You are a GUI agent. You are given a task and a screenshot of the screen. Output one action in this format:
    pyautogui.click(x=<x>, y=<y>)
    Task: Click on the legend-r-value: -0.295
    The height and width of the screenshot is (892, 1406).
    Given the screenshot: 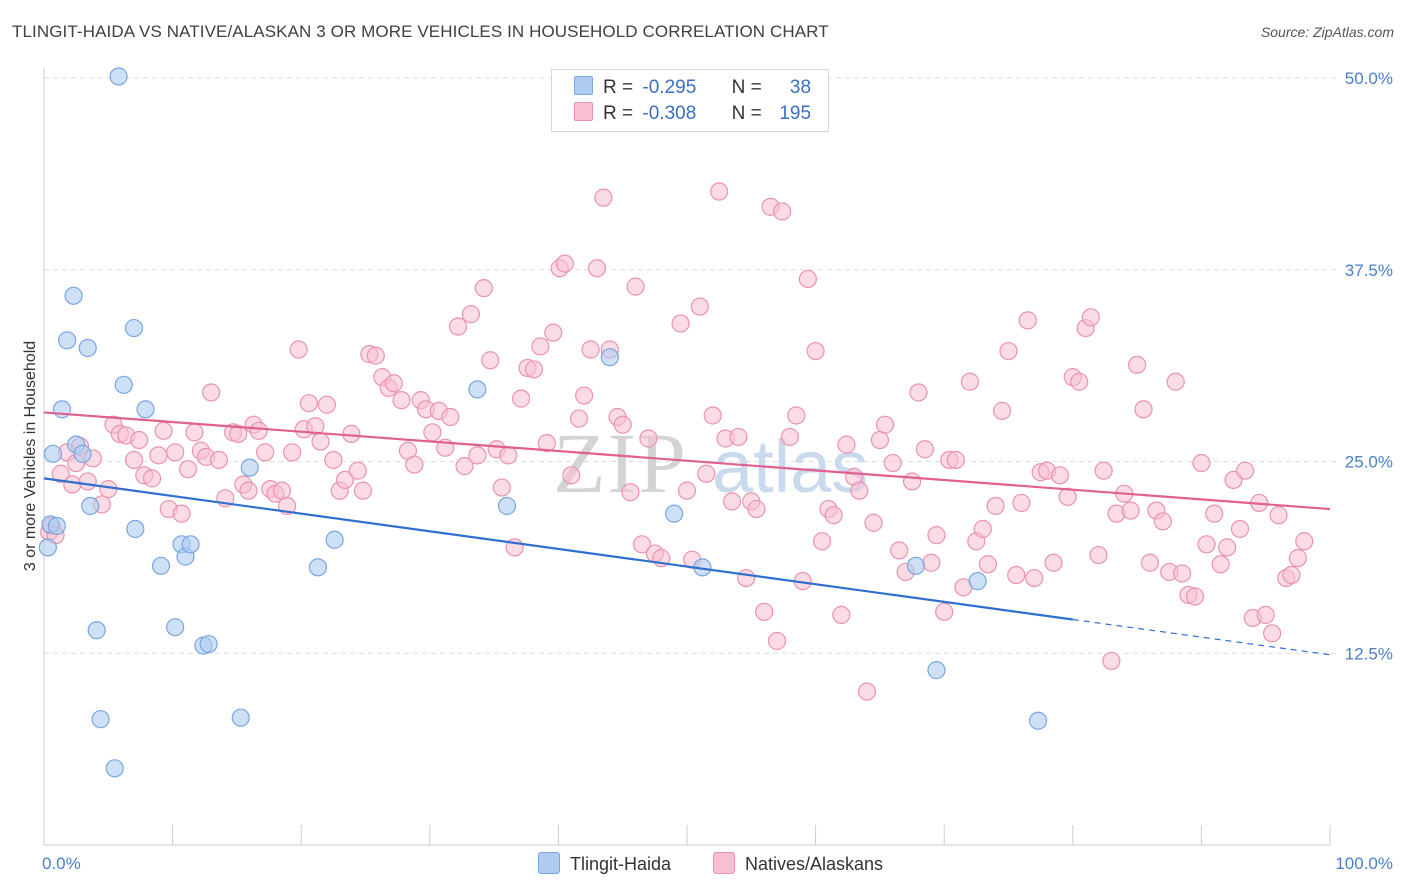 What is the action you would take?
    pyautogui.click(x=669, y=87)
    